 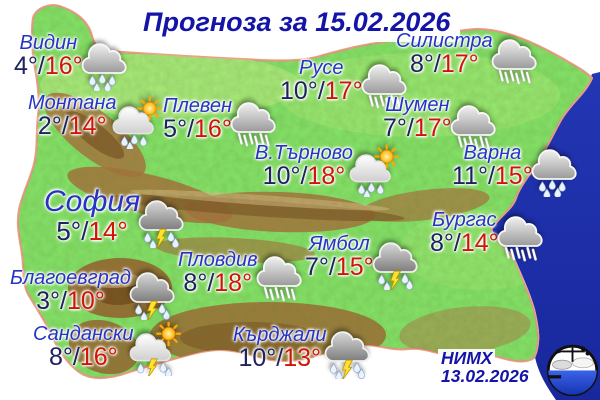 What do you see at coordinates (280, 335) in the screenshot?
I see `city-name: Кърджали` at bounding box center [280, 335].